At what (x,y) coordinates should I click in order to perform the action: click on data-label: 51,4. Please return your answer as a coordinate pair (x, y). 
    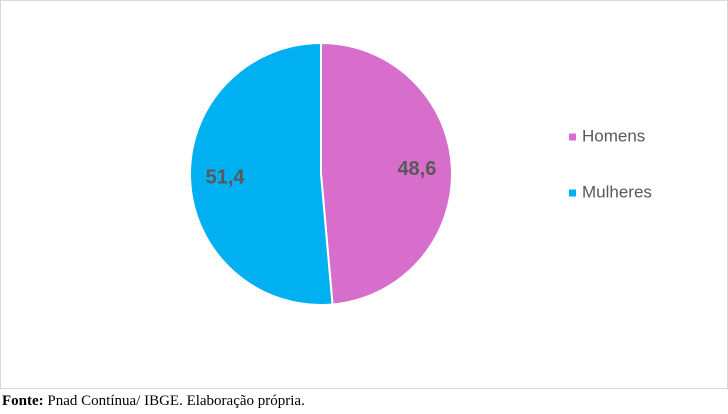
    Looking at the image, I should click on (226, 178).